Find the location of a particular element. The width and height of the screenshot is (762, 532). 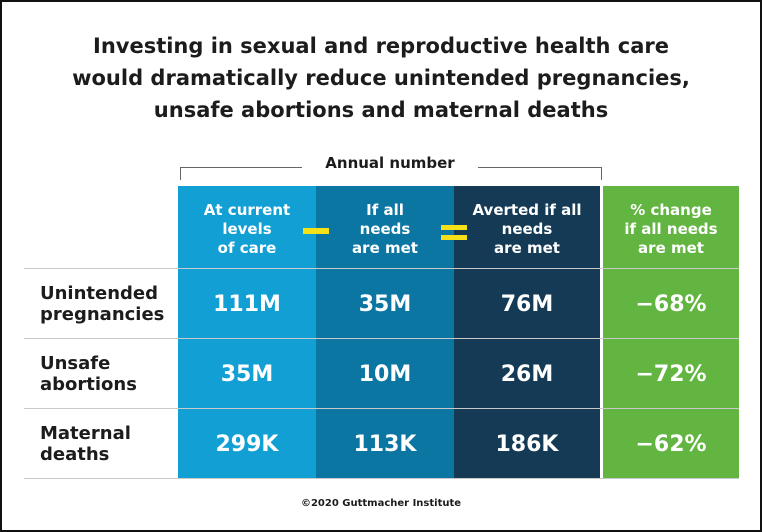

column-header-all-needs-met: If all needs are met is located at coordinates (385, 229).